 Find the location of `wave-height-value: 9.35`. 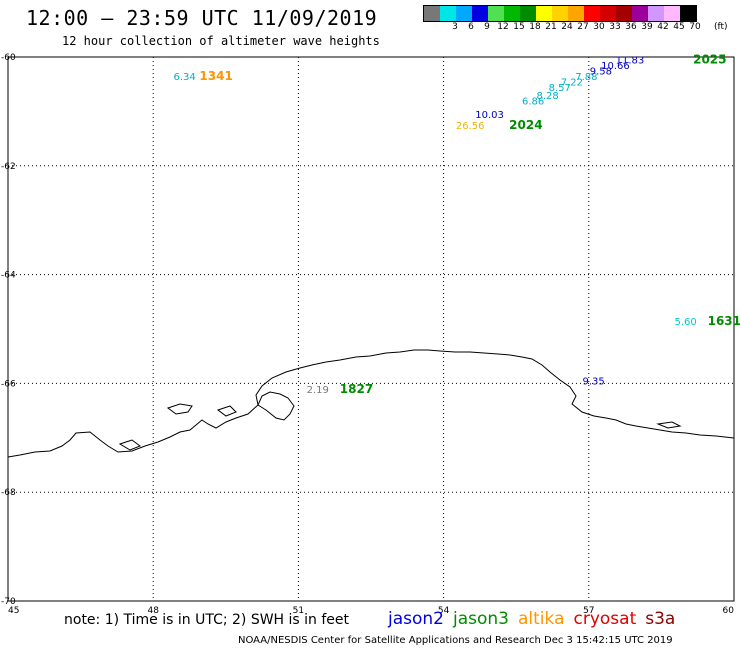

wave-height-value: 9.35 is located at coordinates (594, 382).